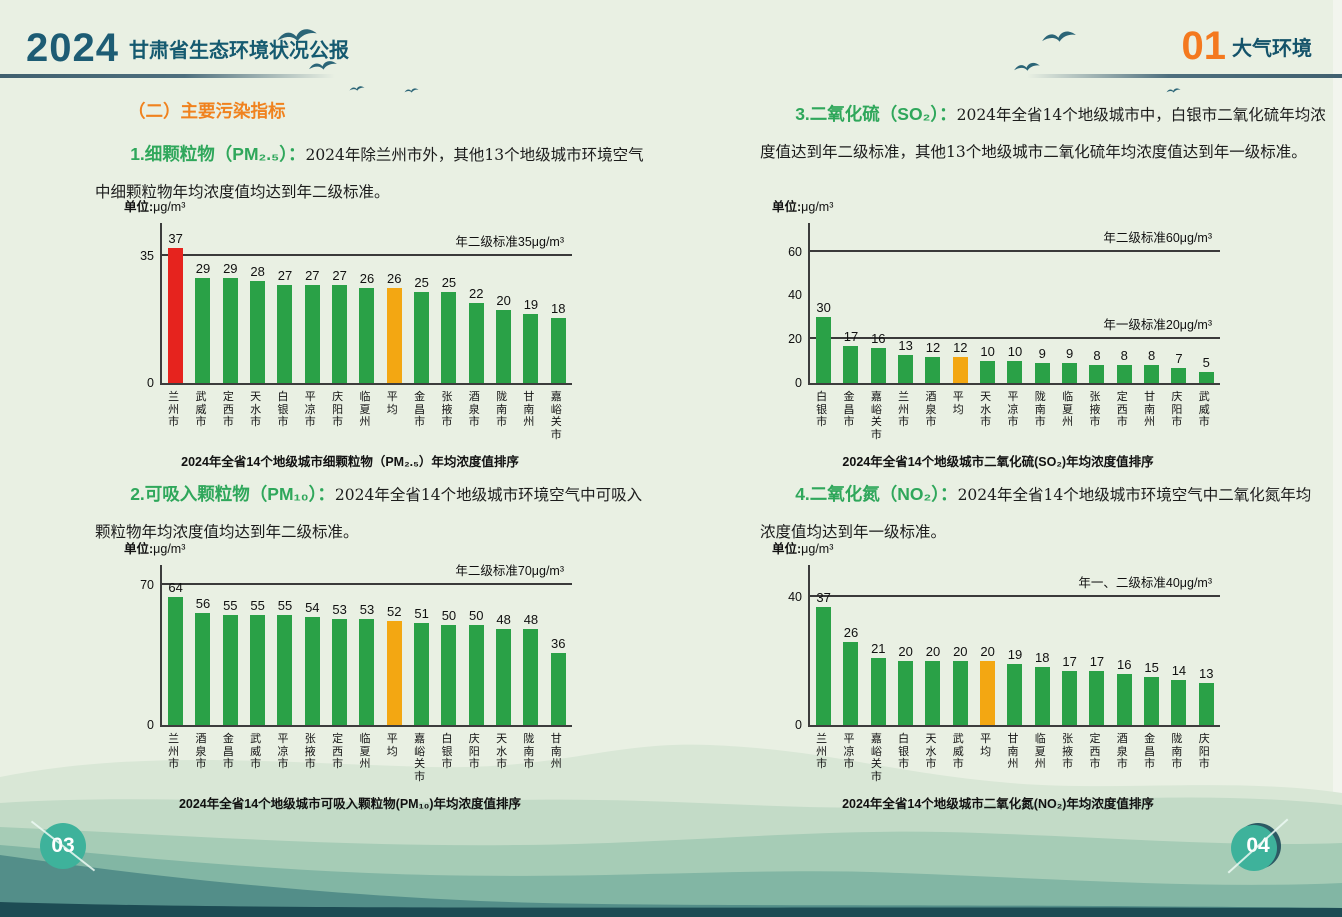 This screenshot has width=1342, height=917. What do you see at coordinates (558, 643) in the screenshot?
I see `bar-value-label: 36` at bounding box center [558, 643].